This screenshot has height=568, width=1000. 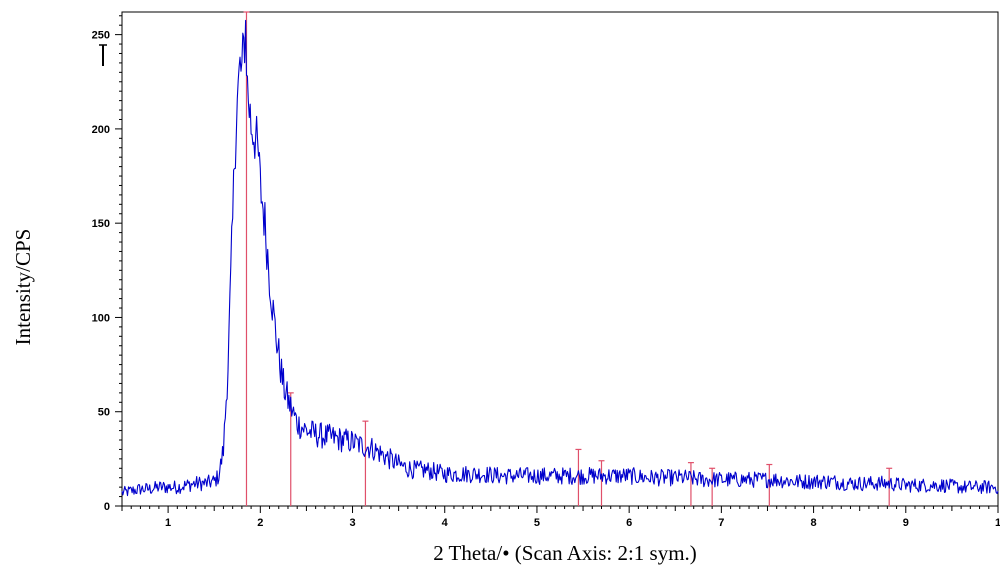 I want to click on y-tick-label: 100, so click(x=101, y=318).